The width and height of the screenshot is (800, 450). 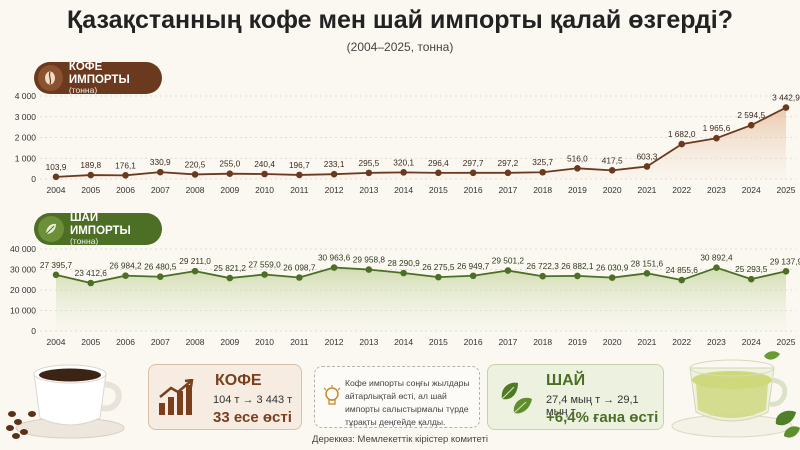 What do you see at coordinates (577, 190) in the screenshot?
I see `coffee-x-tick-label: 2019` at bounding box center [577, 190].